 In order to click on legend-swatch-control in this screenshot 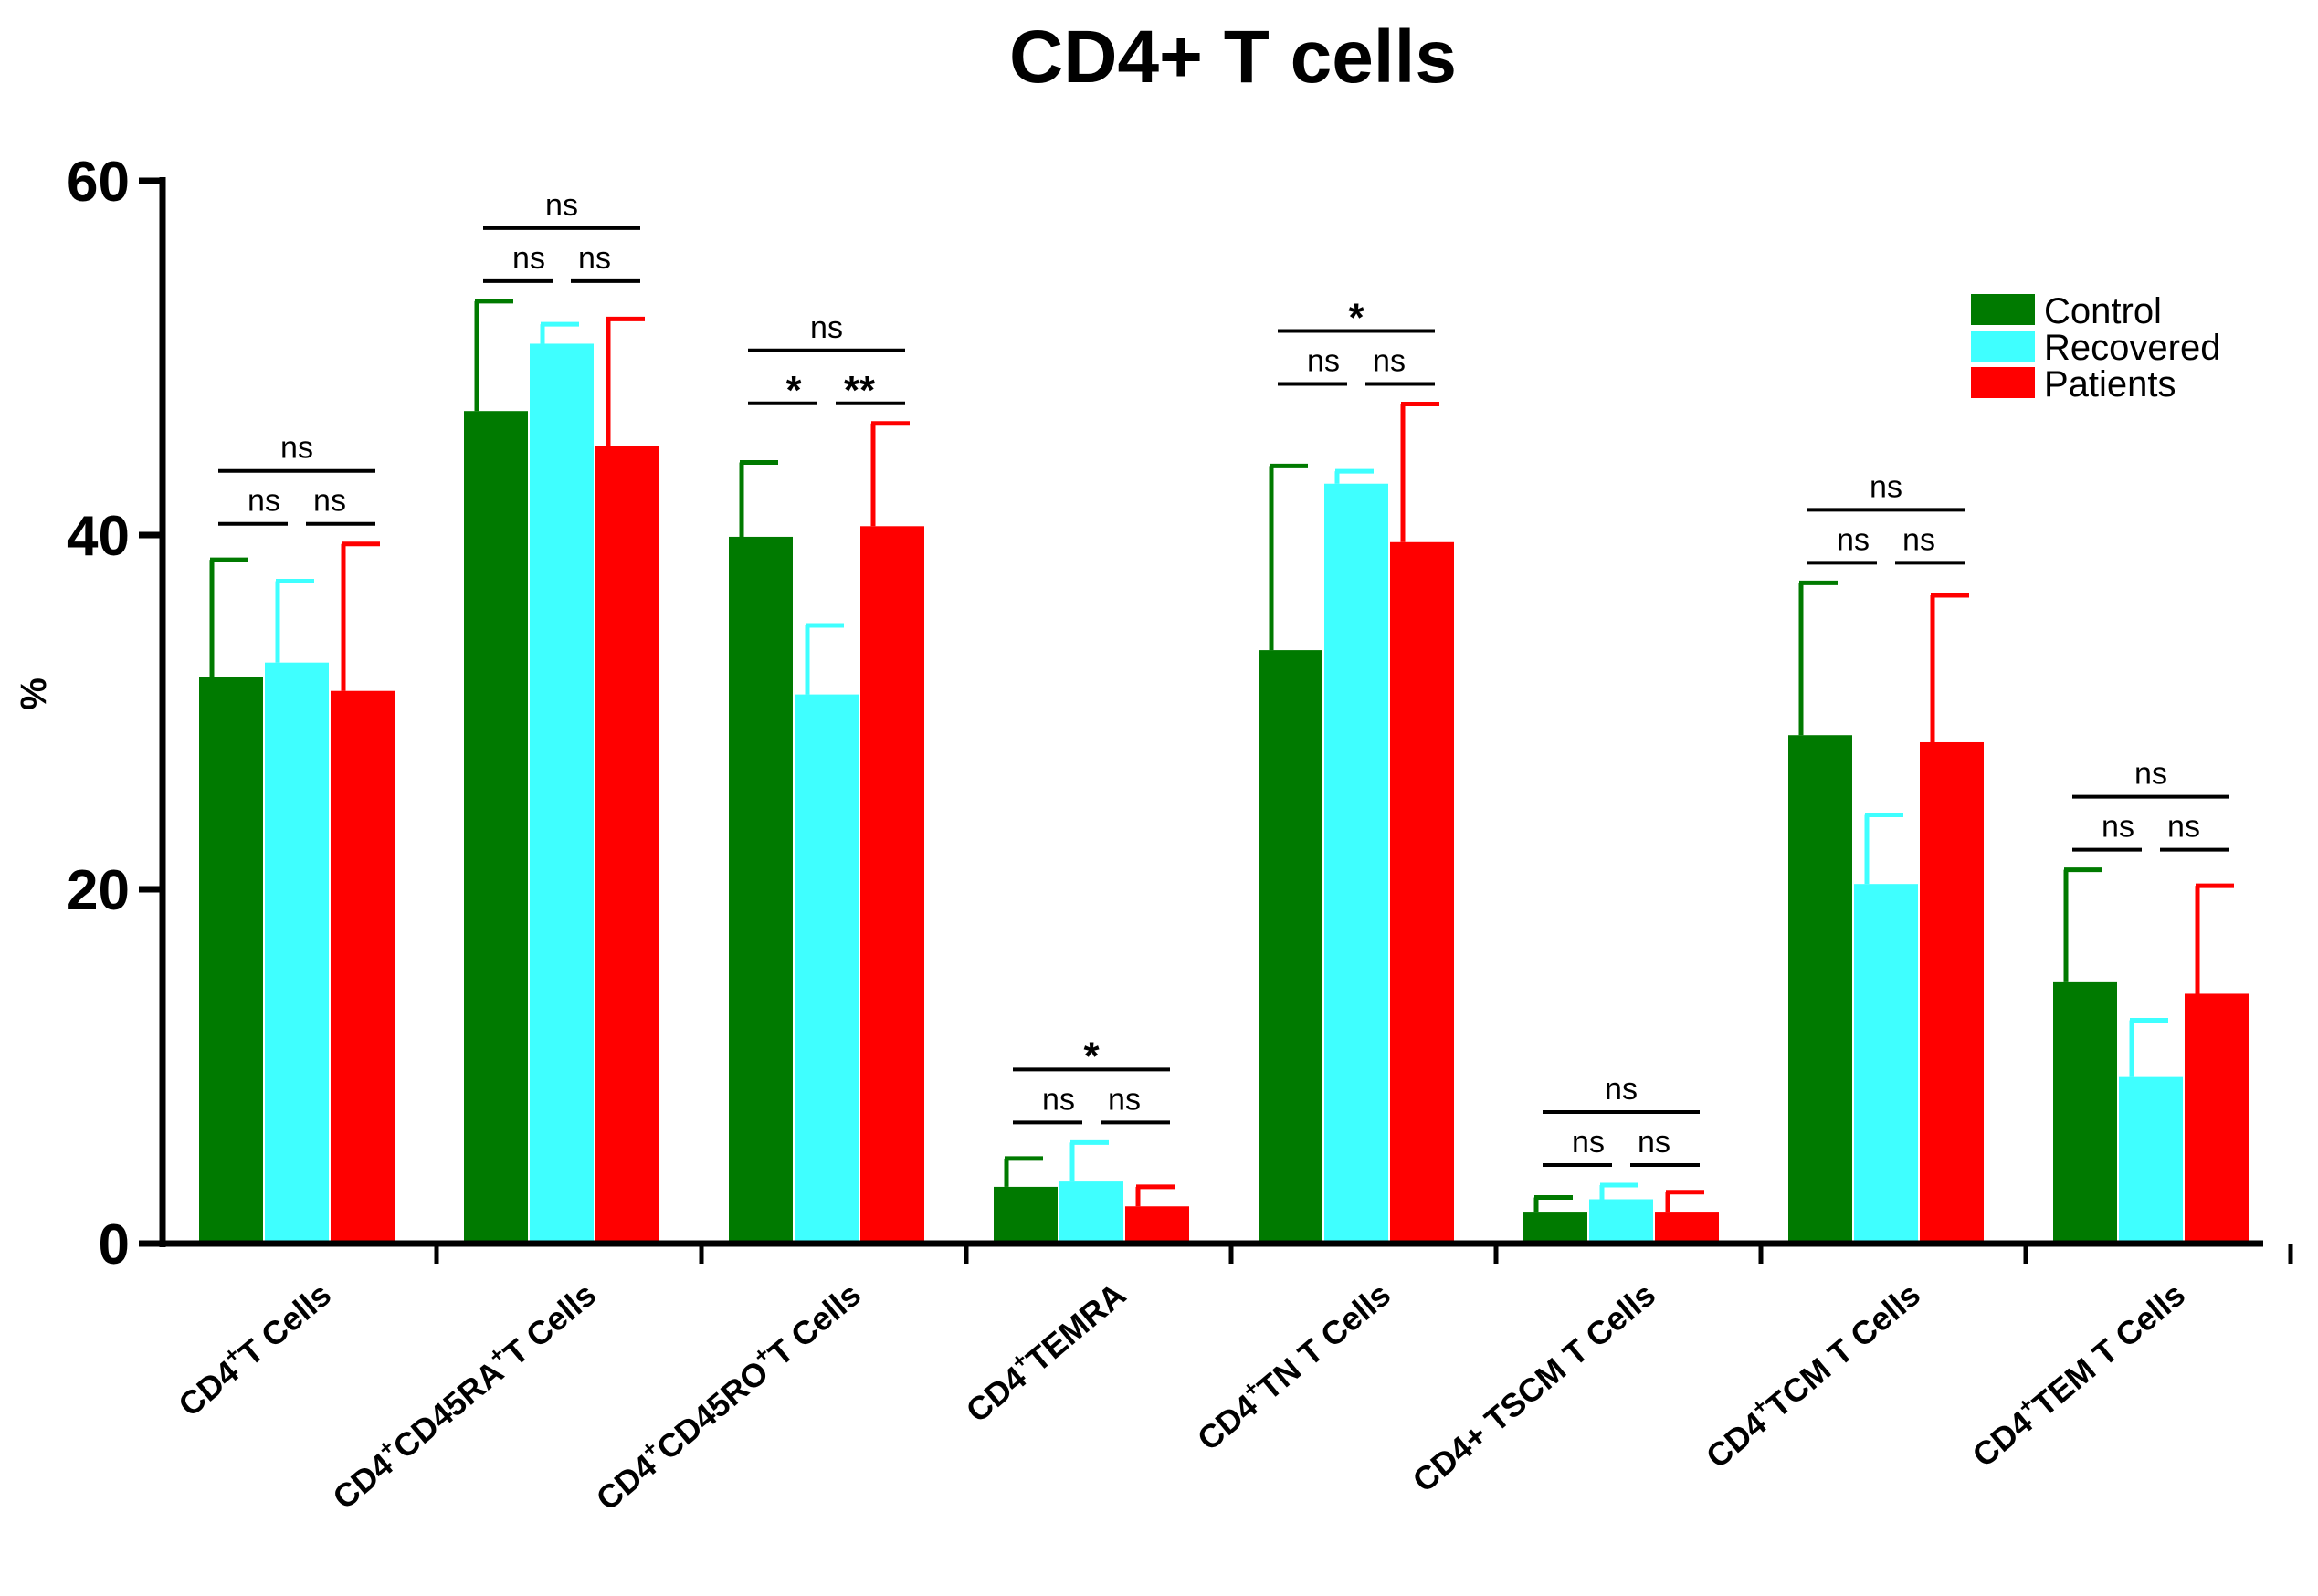, I will do `click(2003, 309)`.